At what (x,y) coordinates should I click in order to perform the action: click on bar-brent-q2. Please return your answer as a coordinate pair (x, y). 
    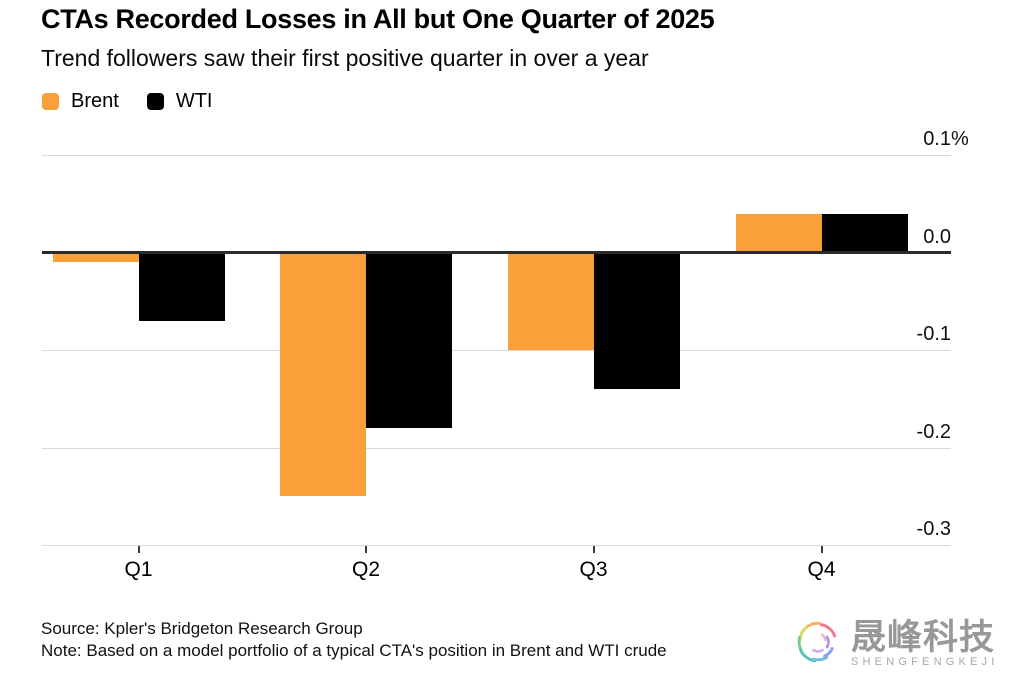
    Looking at the image, I should click on (323, 374).